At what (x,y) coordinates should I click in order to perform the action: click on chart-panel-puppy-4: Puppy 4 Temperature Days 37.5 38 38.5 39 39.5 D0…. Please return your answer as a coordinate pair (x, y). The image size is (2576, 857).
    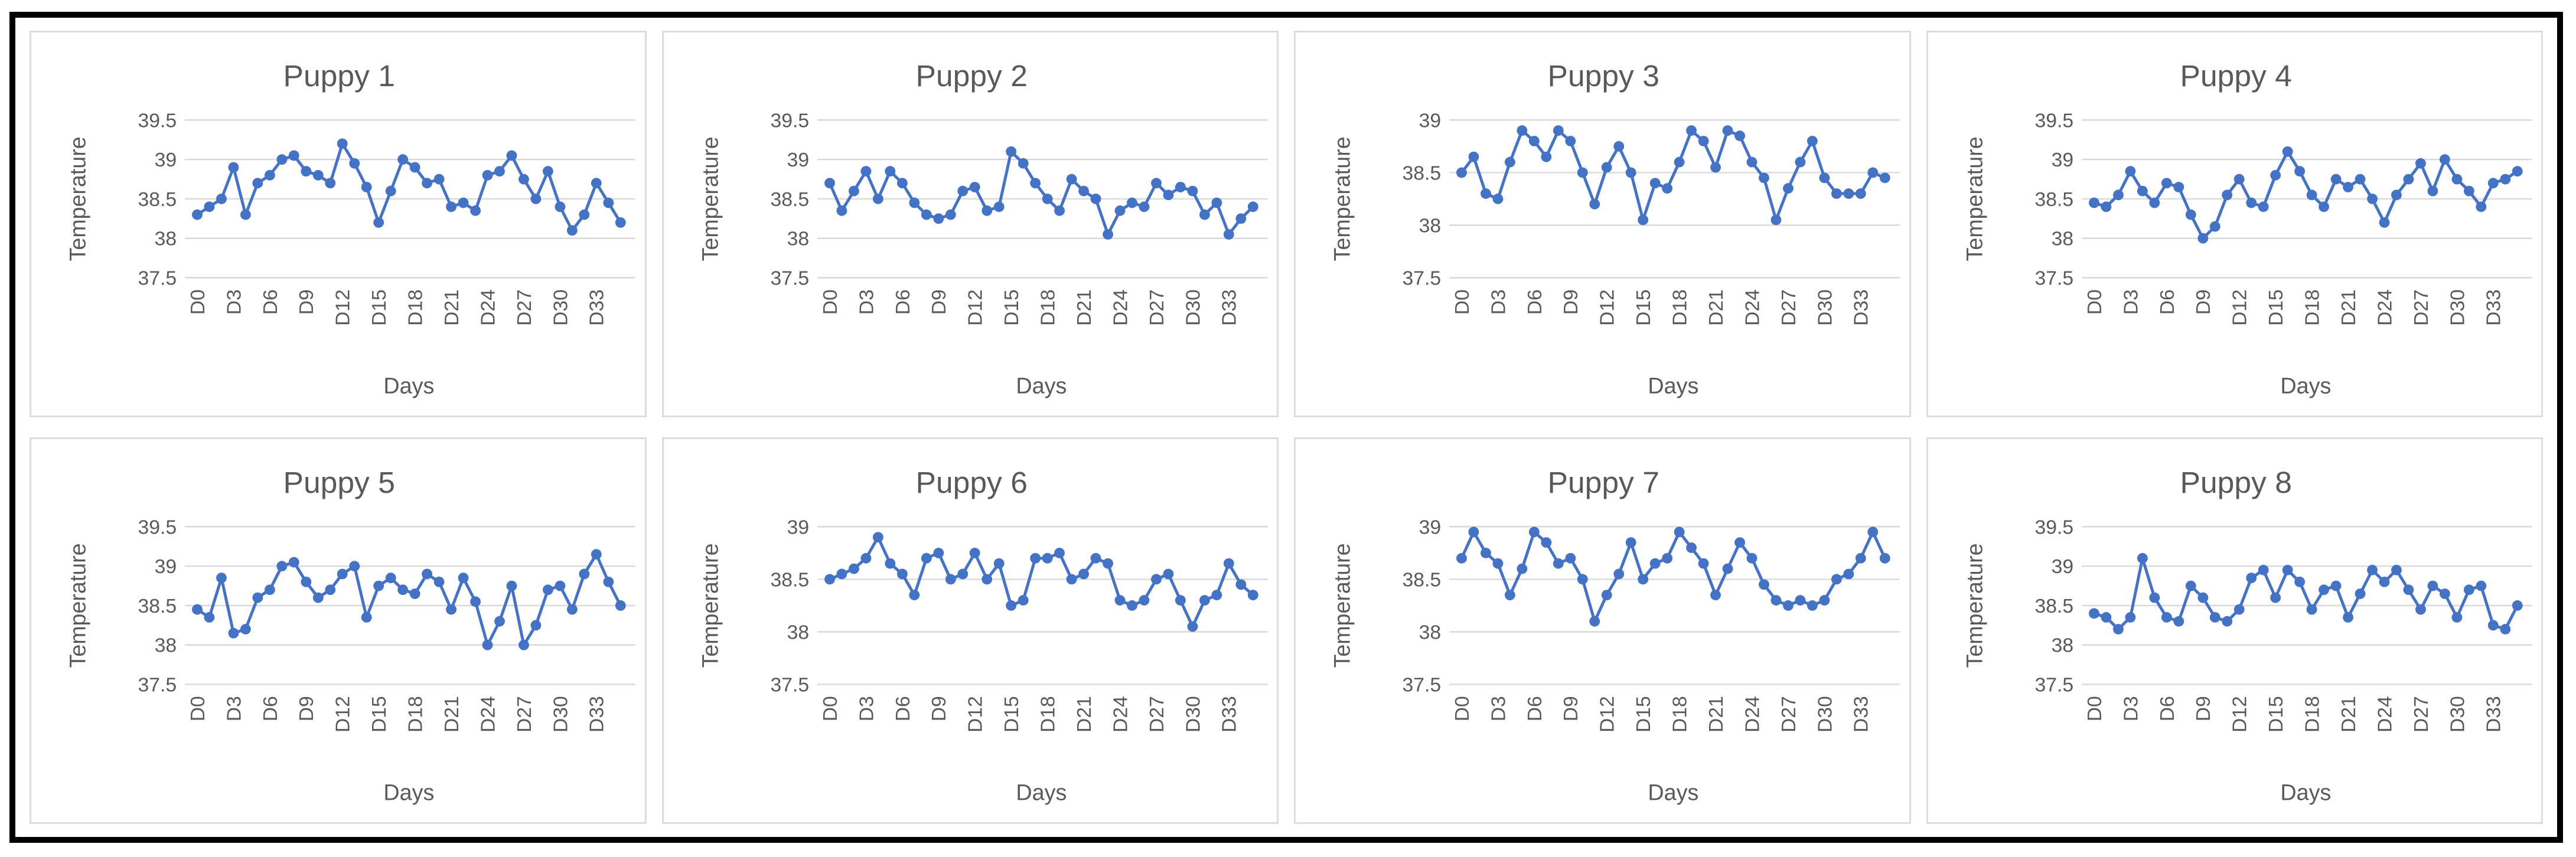
    Looking at the image, I should click on (2234, 224).